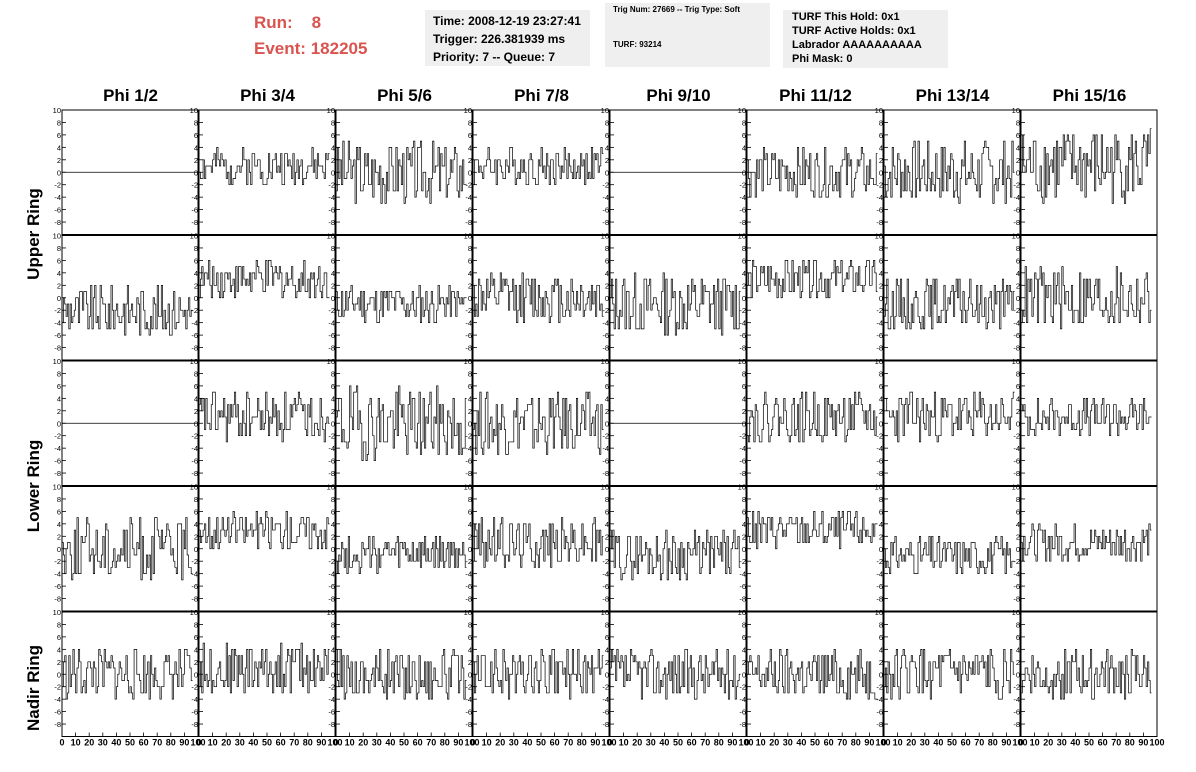 The height and width of the screenshot is (772, 1196). What do you see at coordinates (267, 95) in the screenshot?
I see `column-title-phi-3-4: Phi 3/4` at bounding box center [267, 95].